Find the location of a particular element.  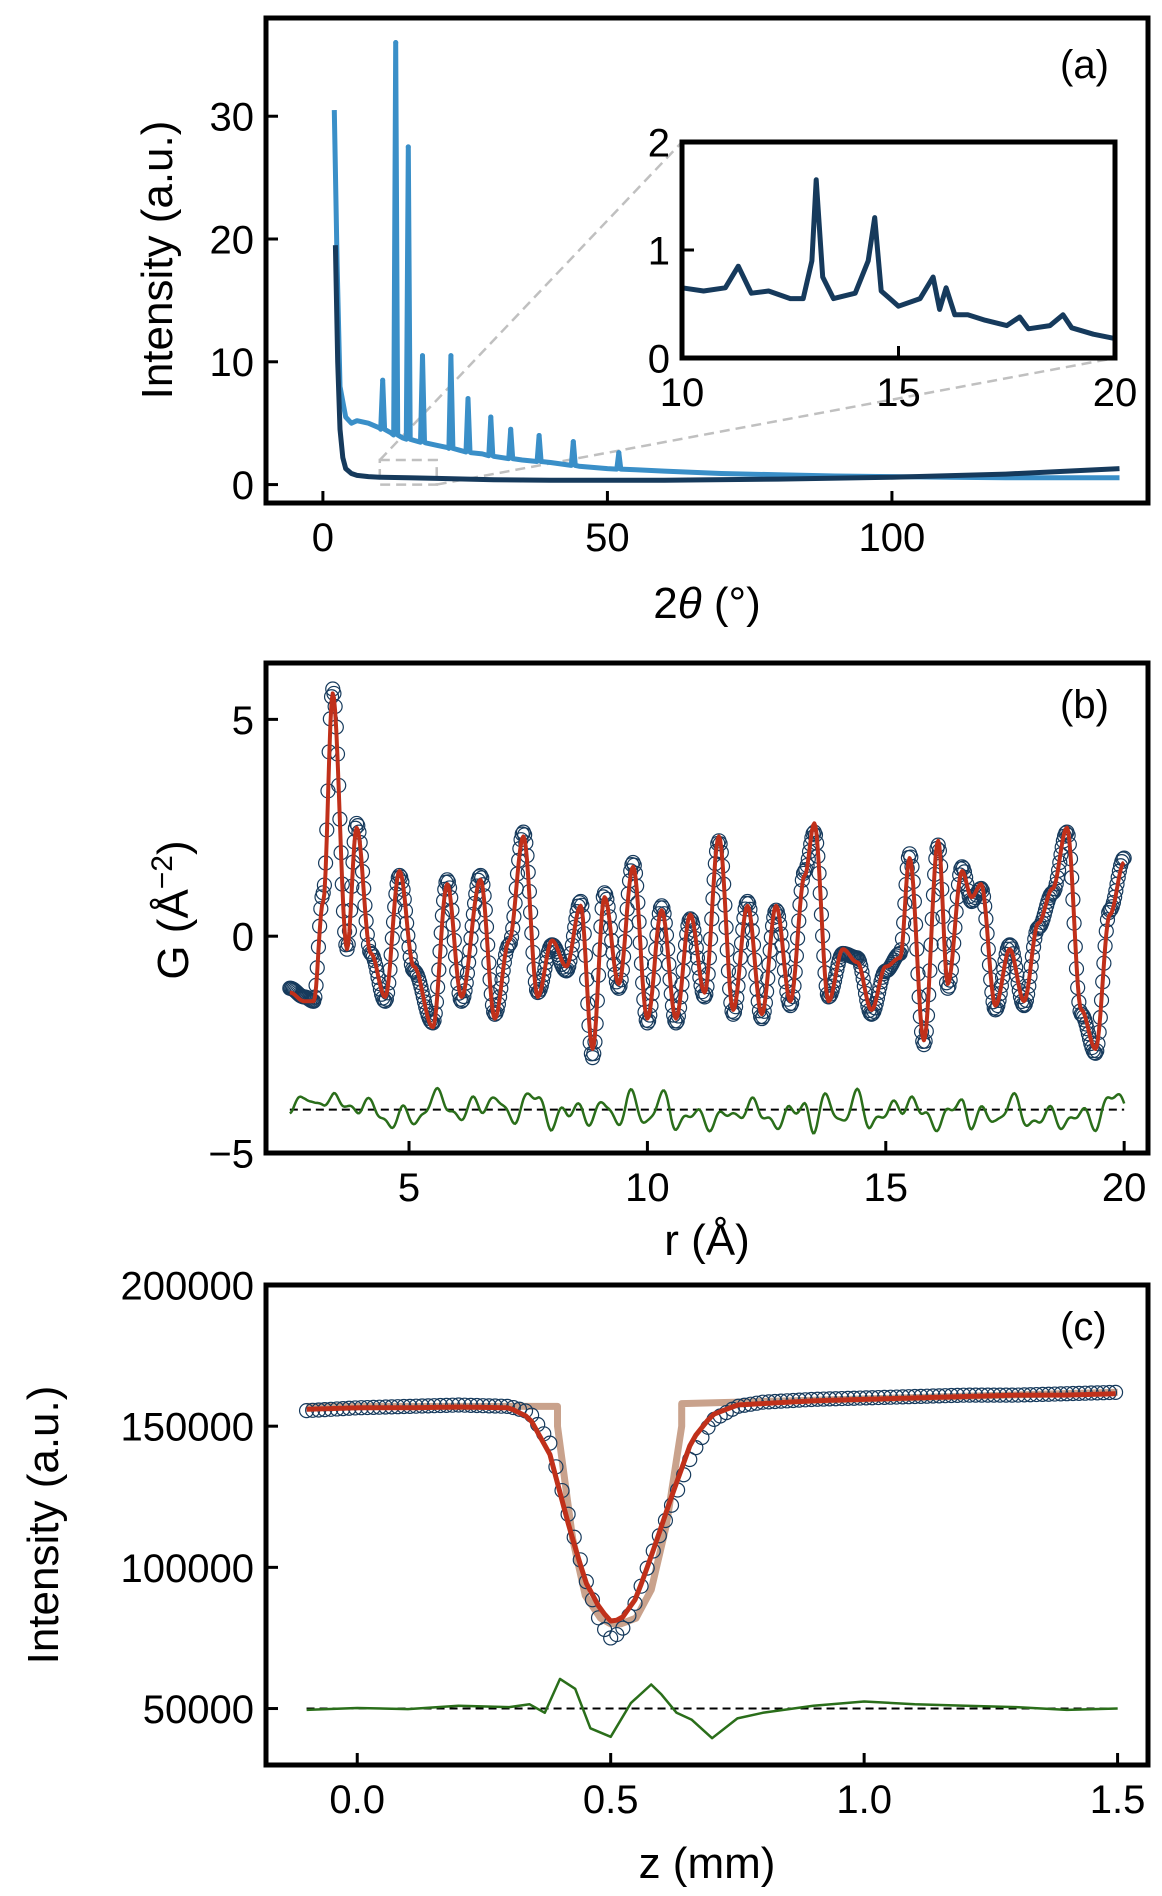

zoom-region-box is located at coordinates (408, 472).